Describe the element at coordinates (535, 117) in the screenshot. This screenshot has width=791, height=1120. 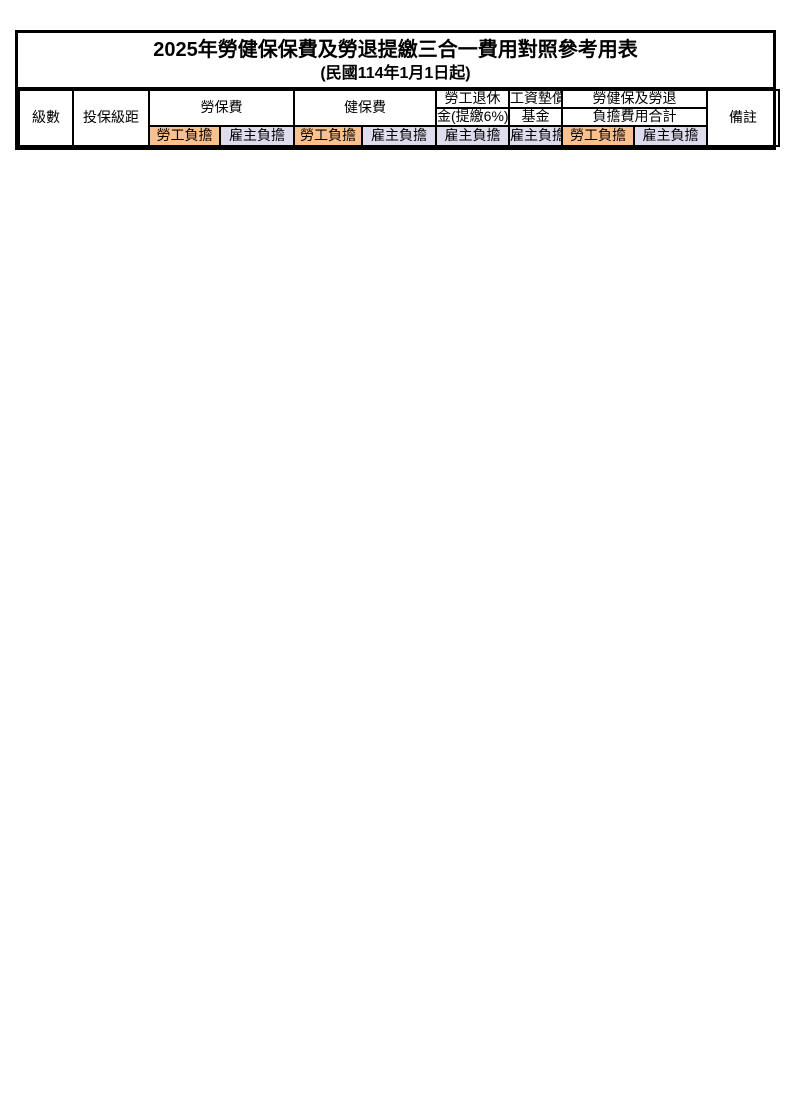
I see `col-header-wage-fund-line2: 基金` at that location.